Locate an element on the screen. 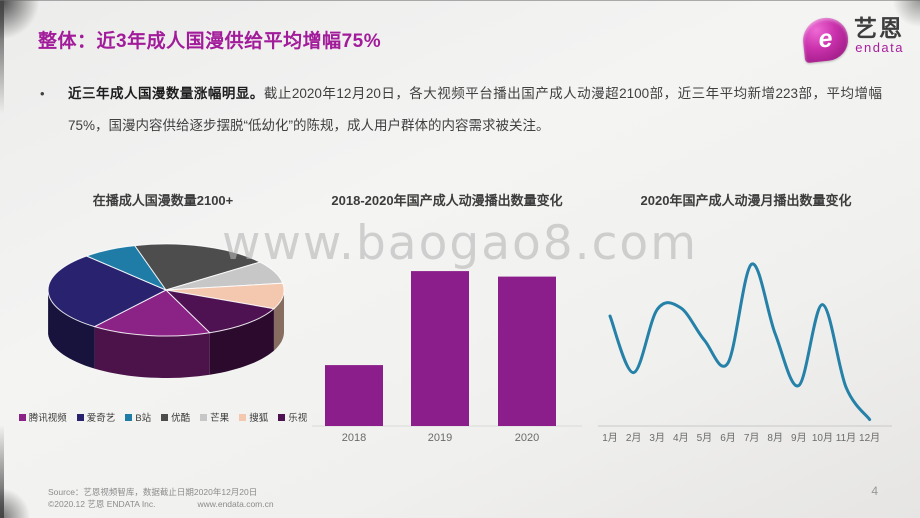  bar-chart: 2018 2019 2020 is located at coordinates (447, 357).